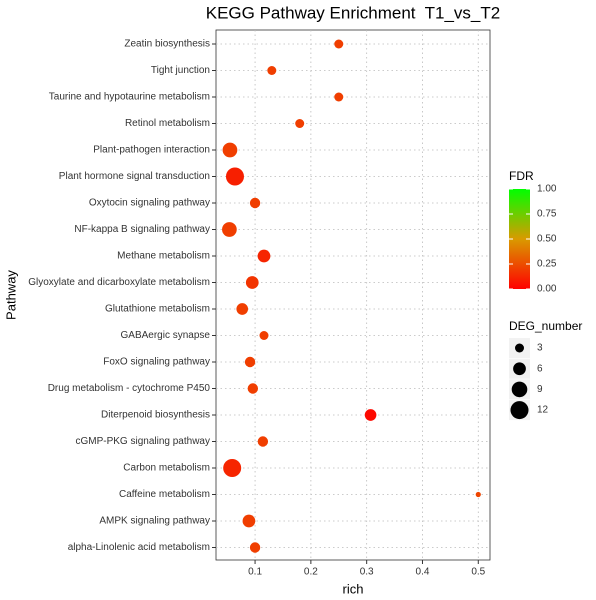 Image resolution: width=596 pixels, height=600 pixels. I want to click on y-tick-label: Glyoxylate and dicarboxylate metabolism, so click(119, 282).